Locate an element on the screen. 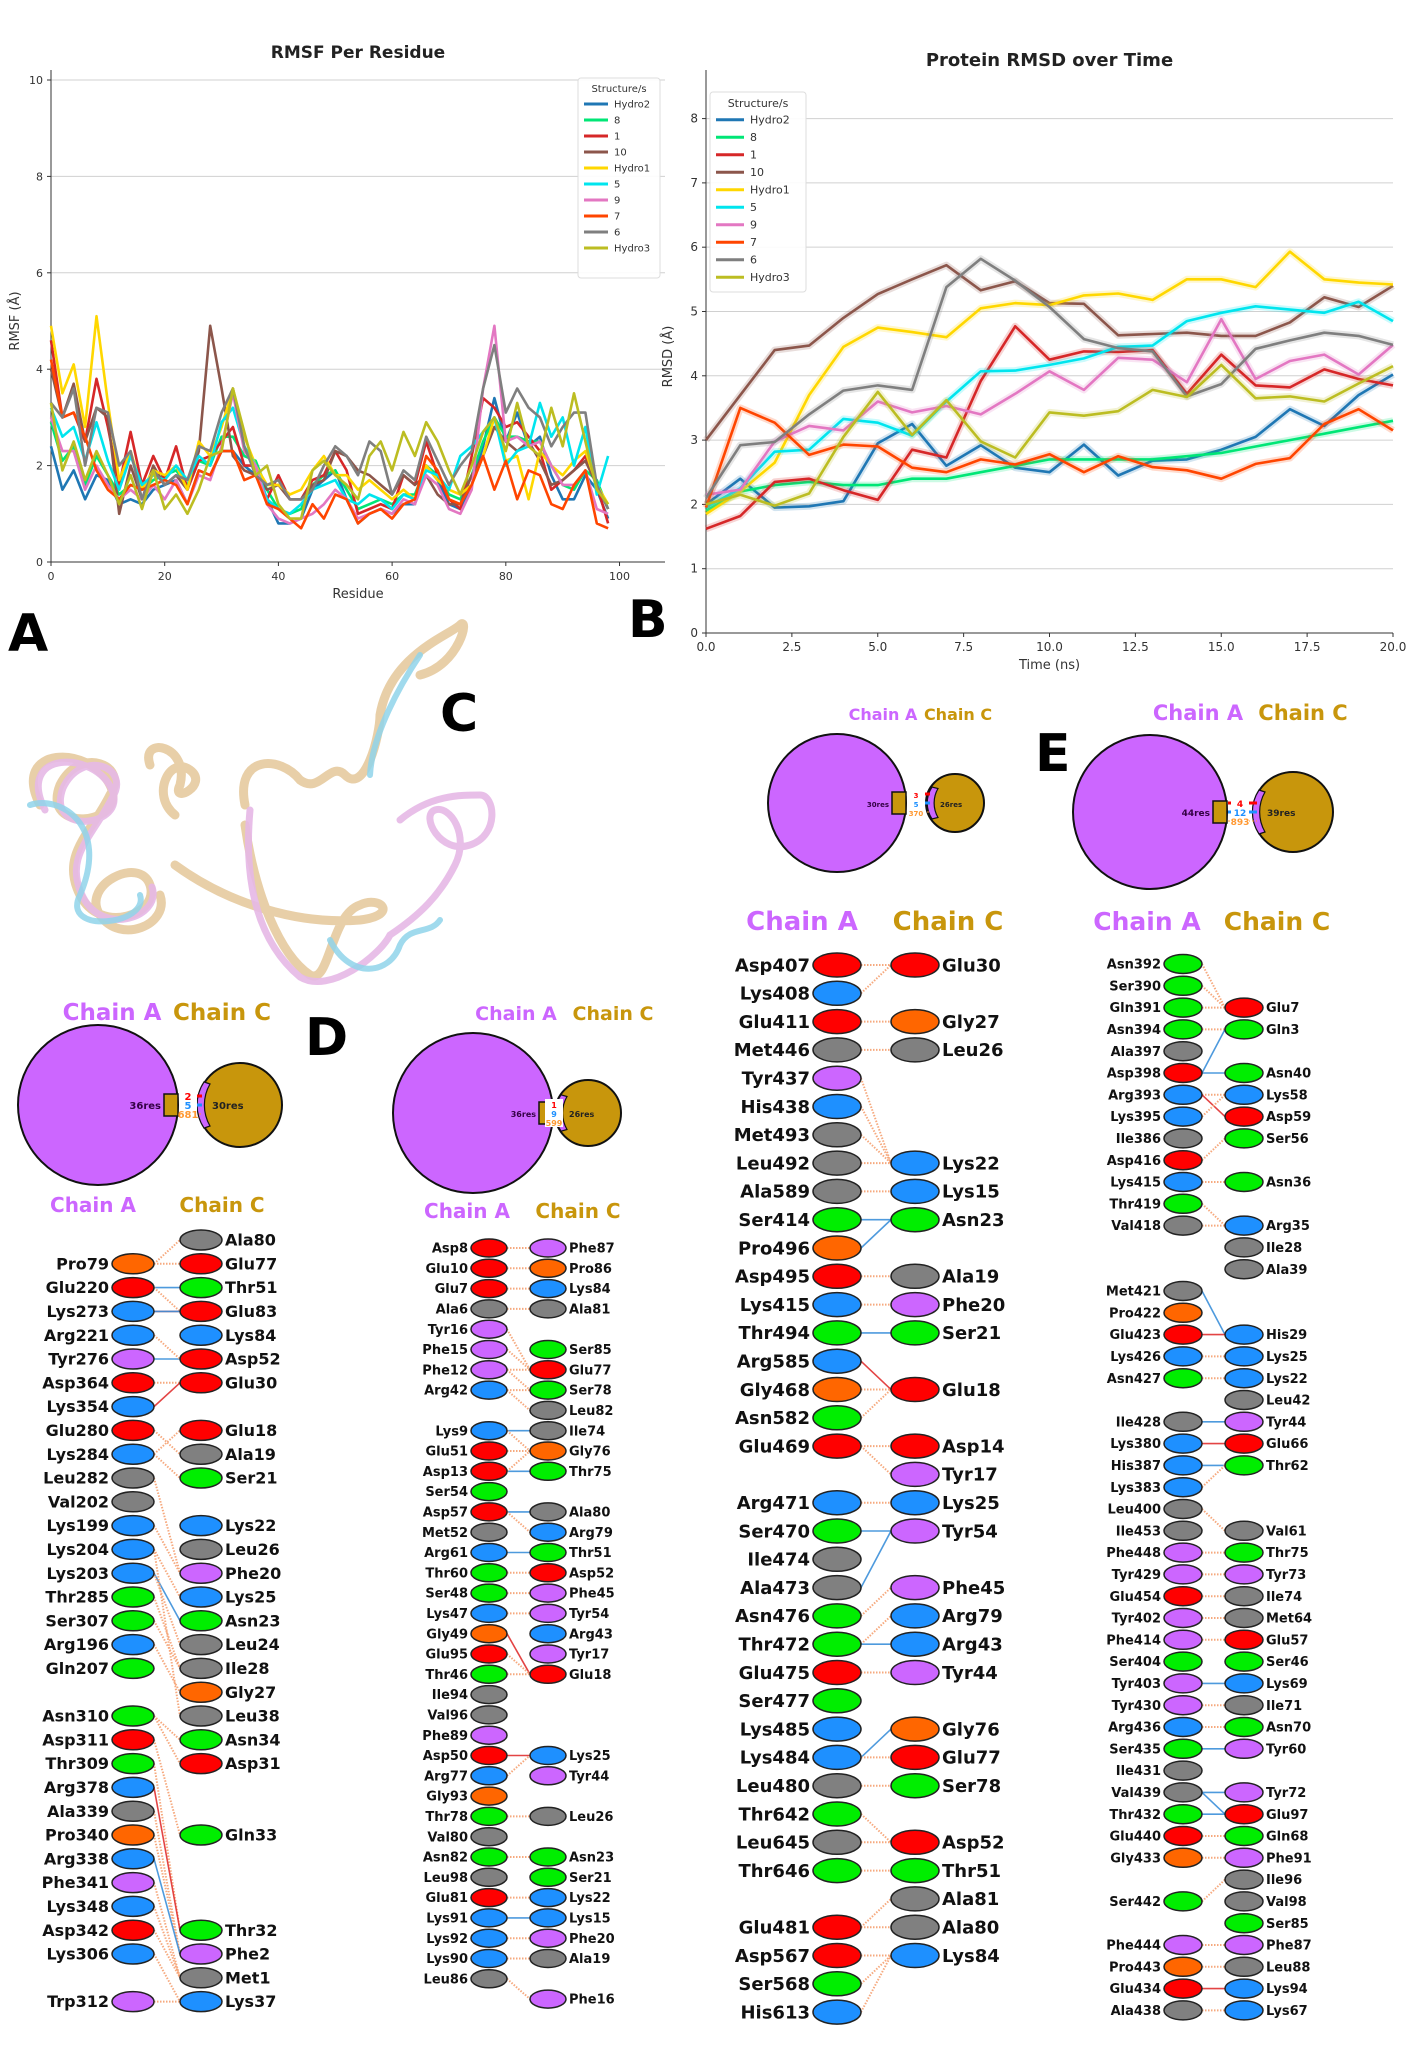 The height and width of the screenshot is (2050, 1409). series-line-Hydro3 is located at coordinates (1049, 435).